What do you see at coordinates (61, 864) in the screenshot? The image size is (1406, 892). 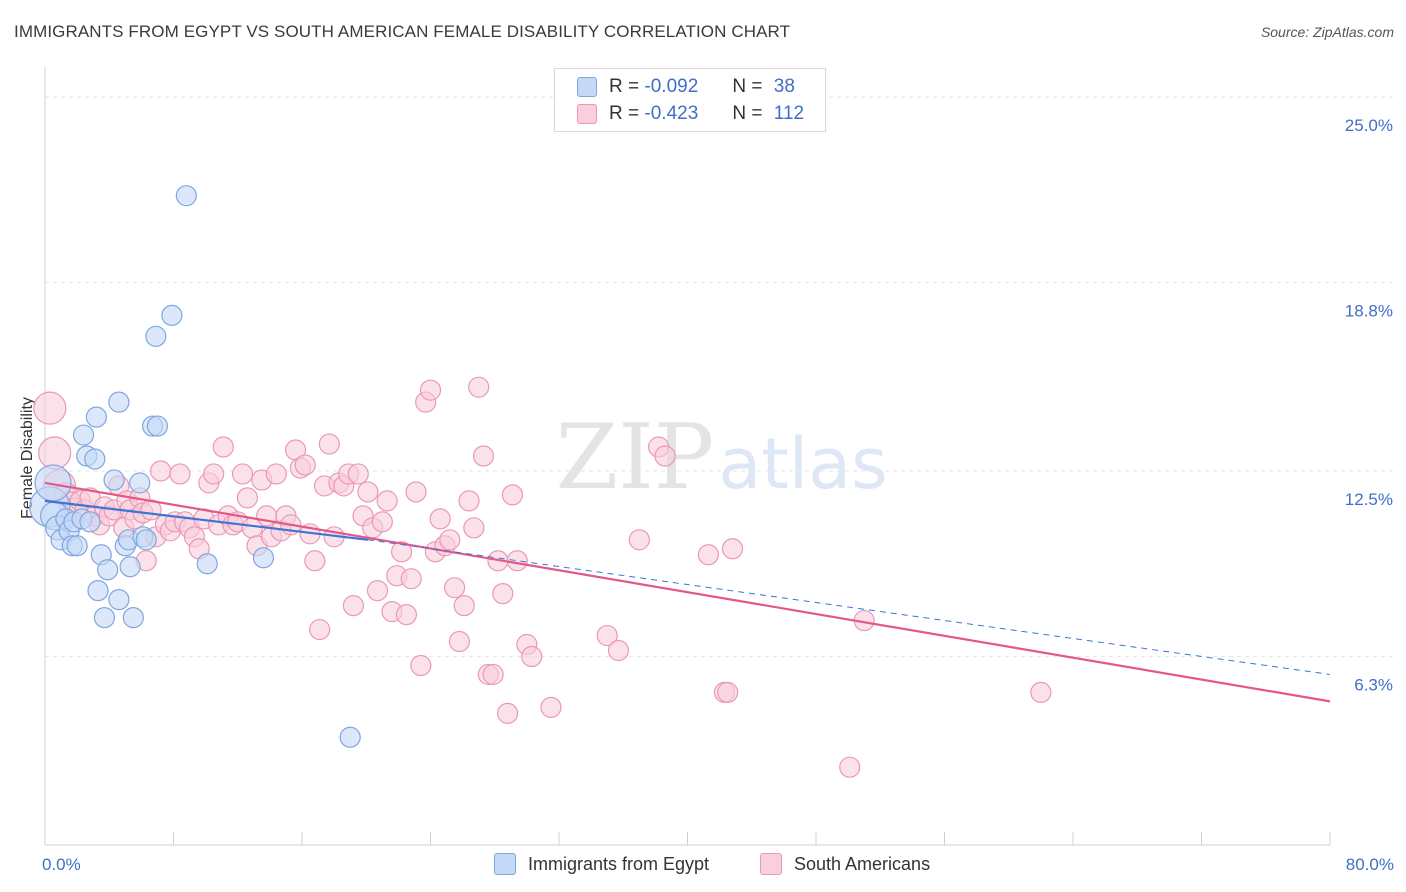 I see `x-tick-label-min: 0.0%` at bounding box center [61, 864].